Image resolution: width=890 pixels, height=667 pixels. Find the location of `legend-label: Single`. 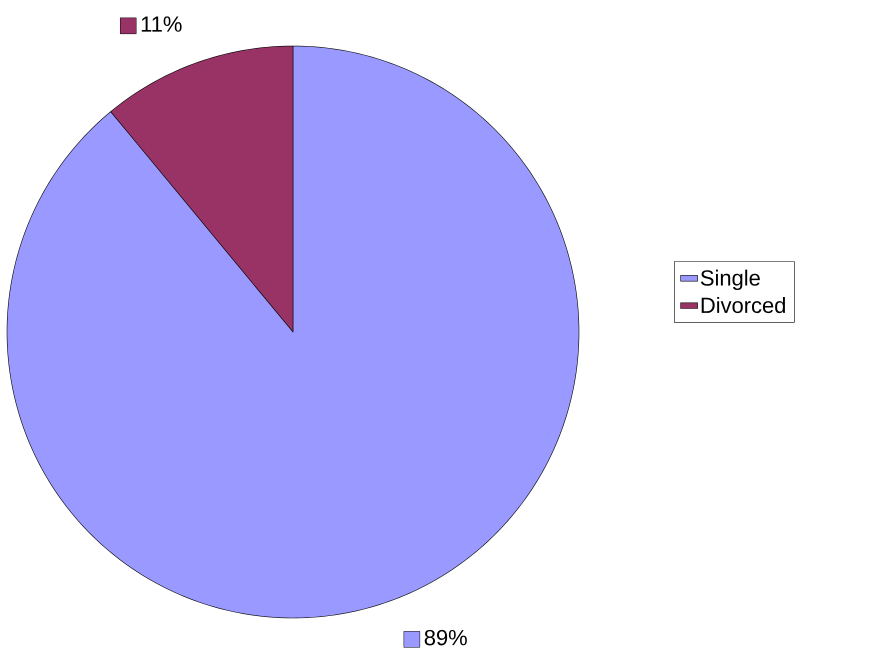

legend-label: Single is located at coordinates (730, 280).